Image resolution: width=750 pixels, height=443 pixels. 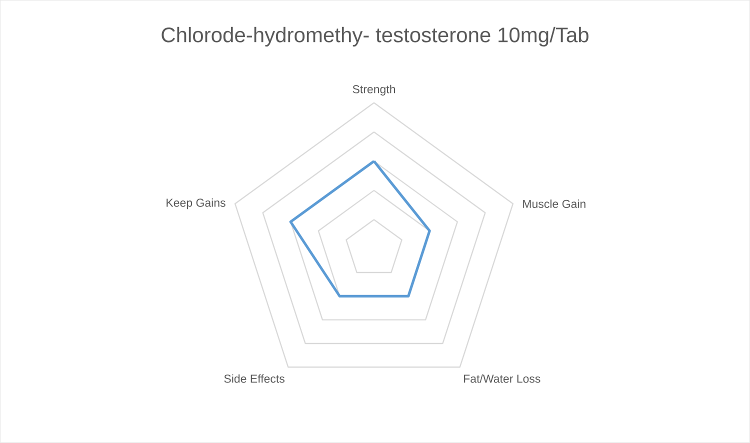 I want to click on spoke-label: Side Effects, so click(x=254, y=378).